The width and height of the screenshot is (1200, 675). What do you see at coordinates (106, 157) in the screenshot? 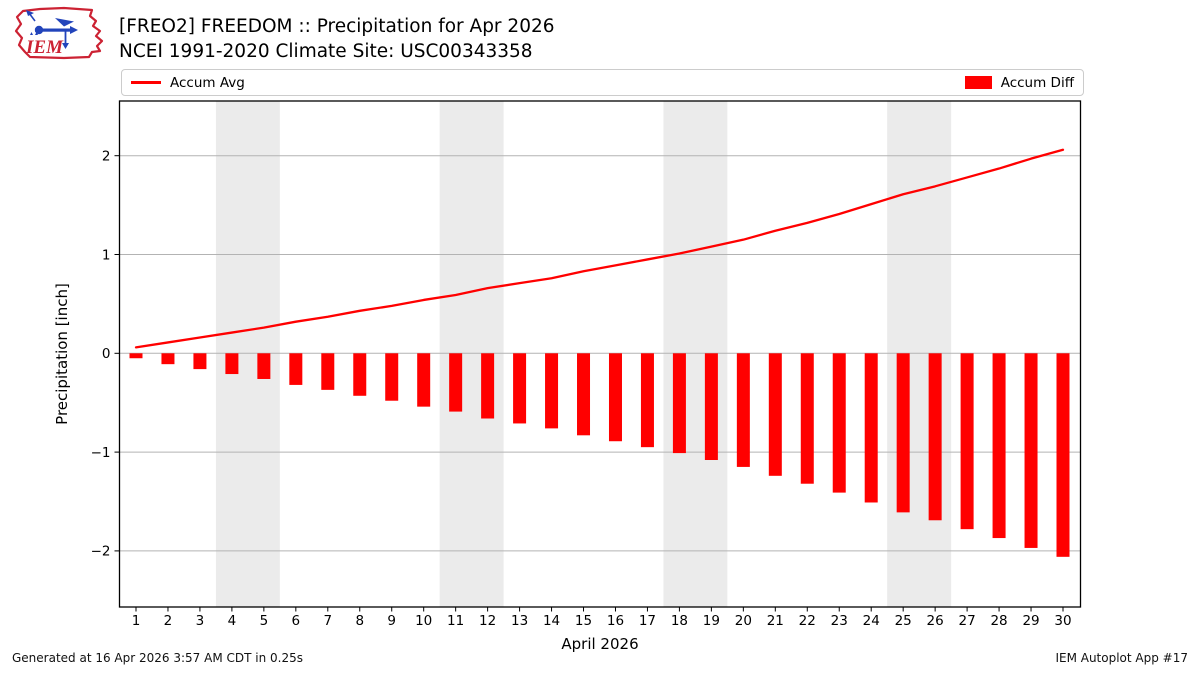
I see `y-tick-label: 2` at bounding box center [106, 157].